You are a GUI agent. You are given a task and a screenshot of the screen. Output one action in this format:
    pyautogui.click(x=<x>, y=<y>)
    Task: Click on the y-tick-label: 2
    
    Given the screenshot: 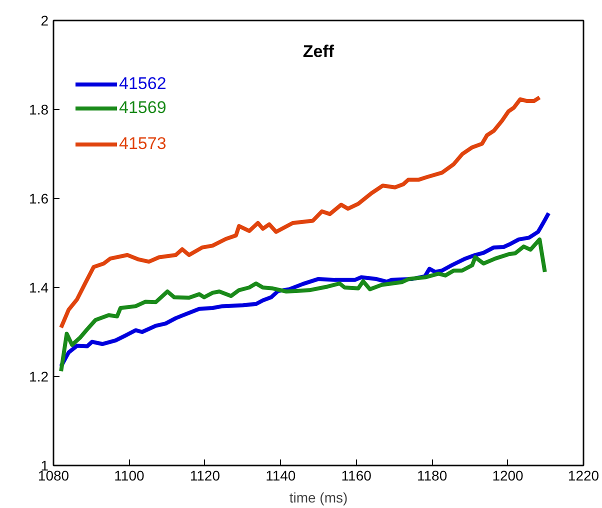 What is the action you would take?
    pyautogui.click(x=44, y=20)
    